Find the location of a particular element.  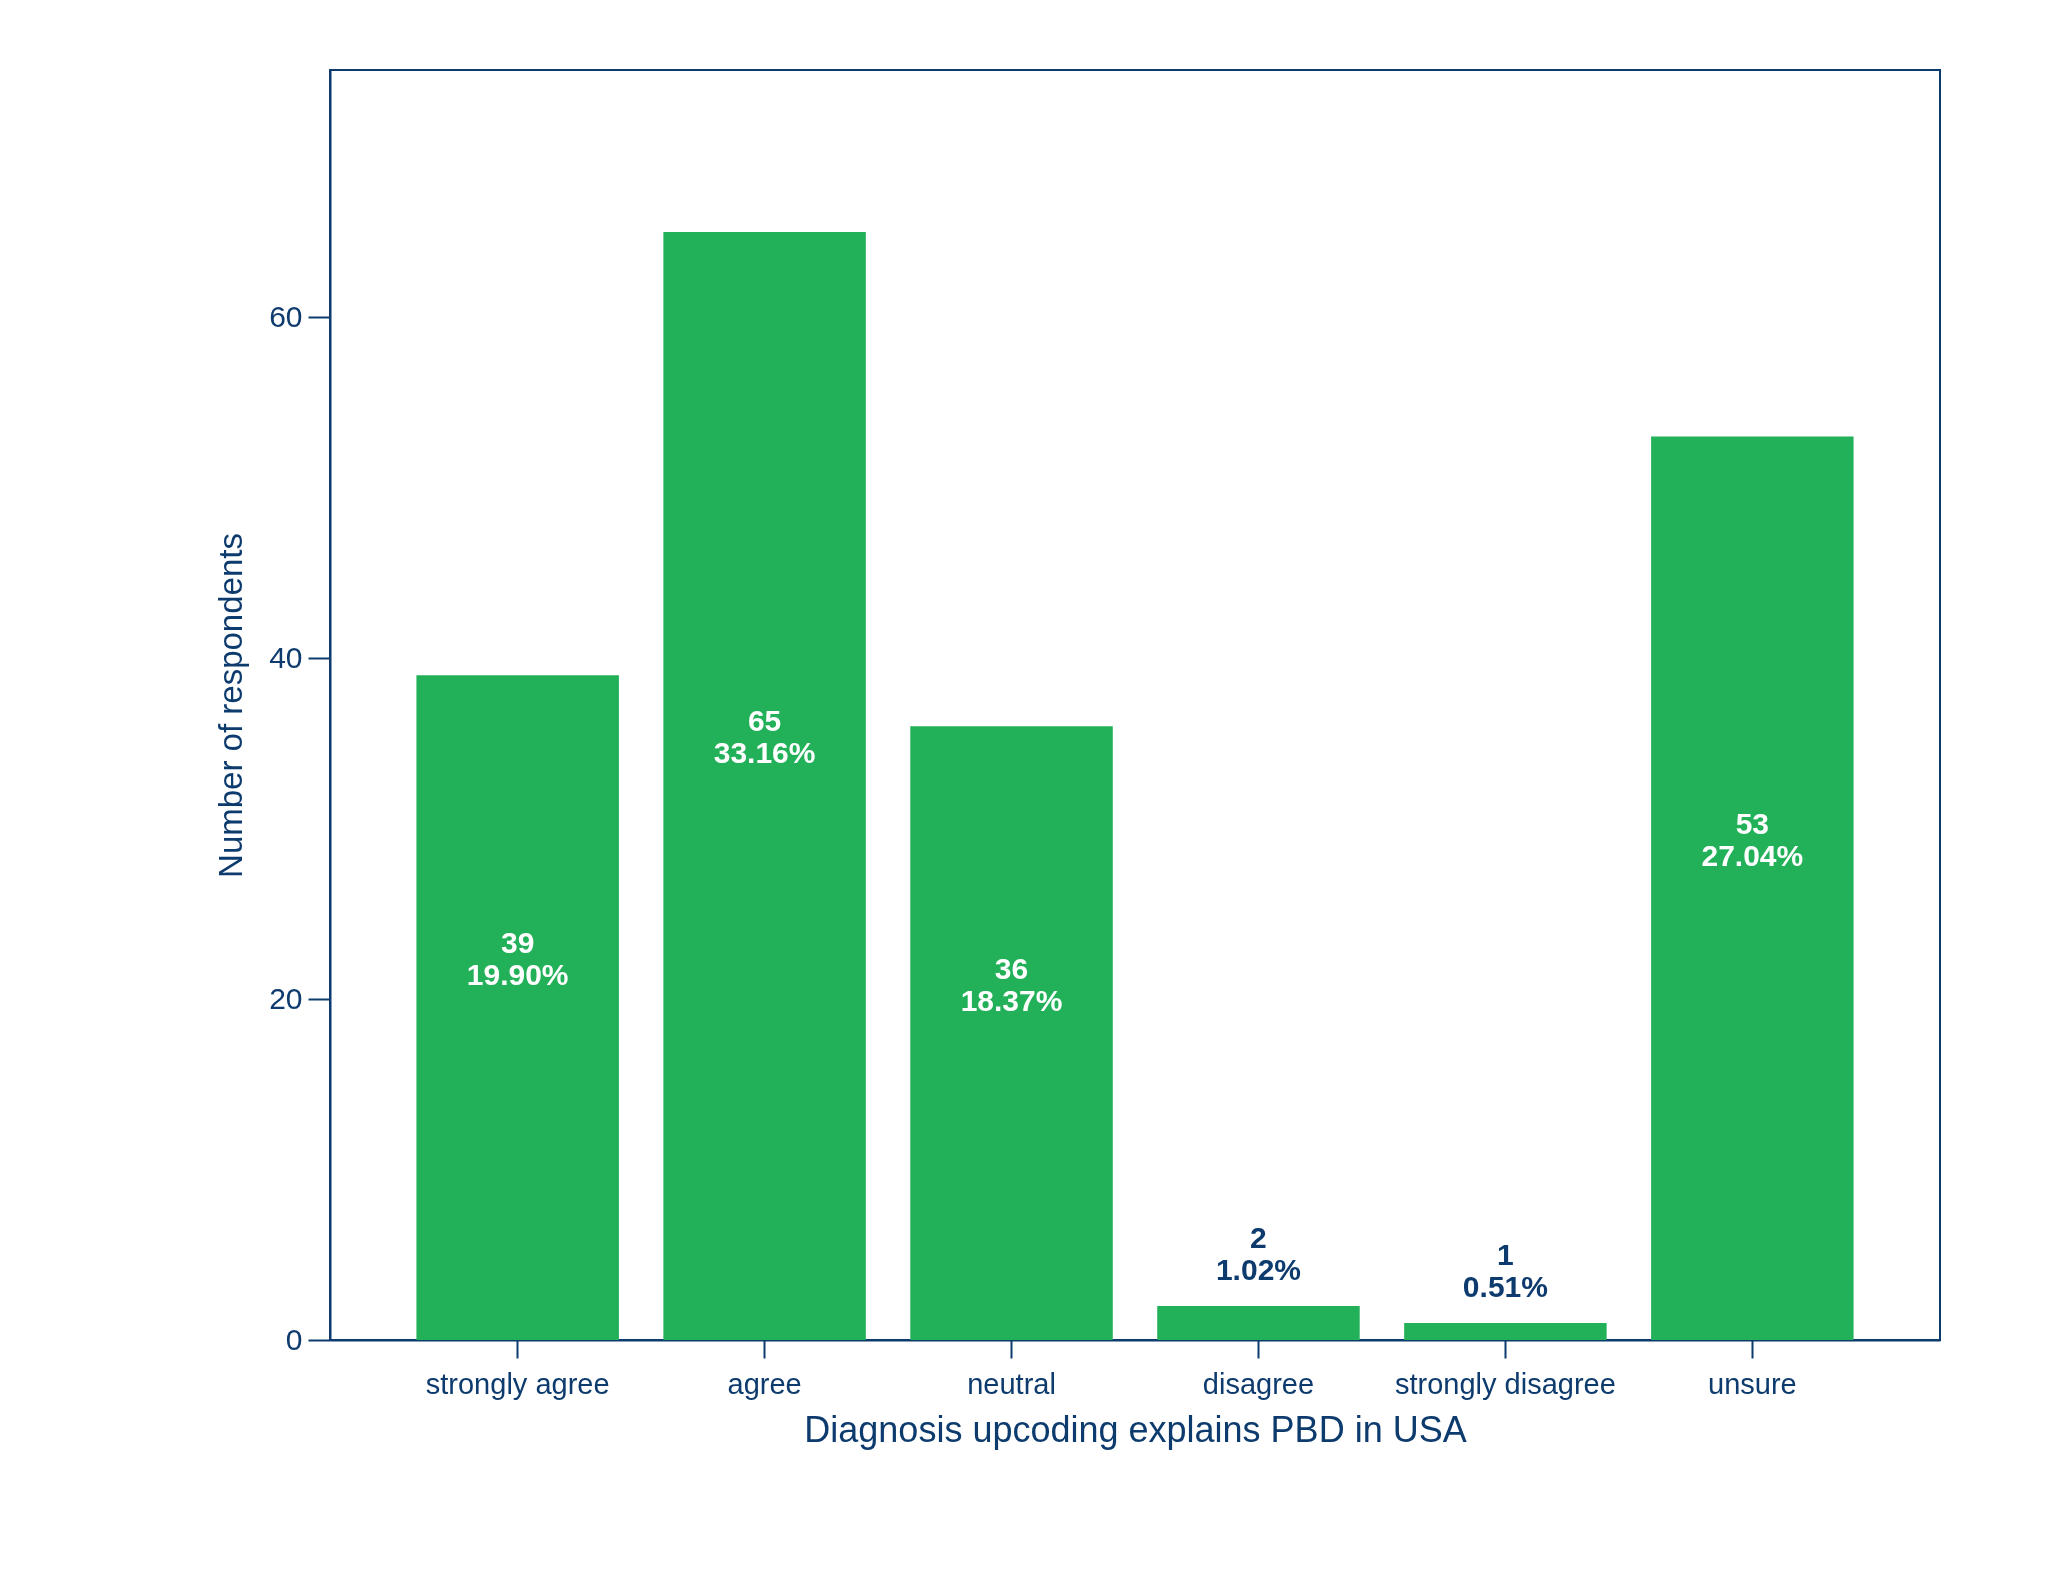

data-label: 53 27.04% is located at coordinates (1752, 839).